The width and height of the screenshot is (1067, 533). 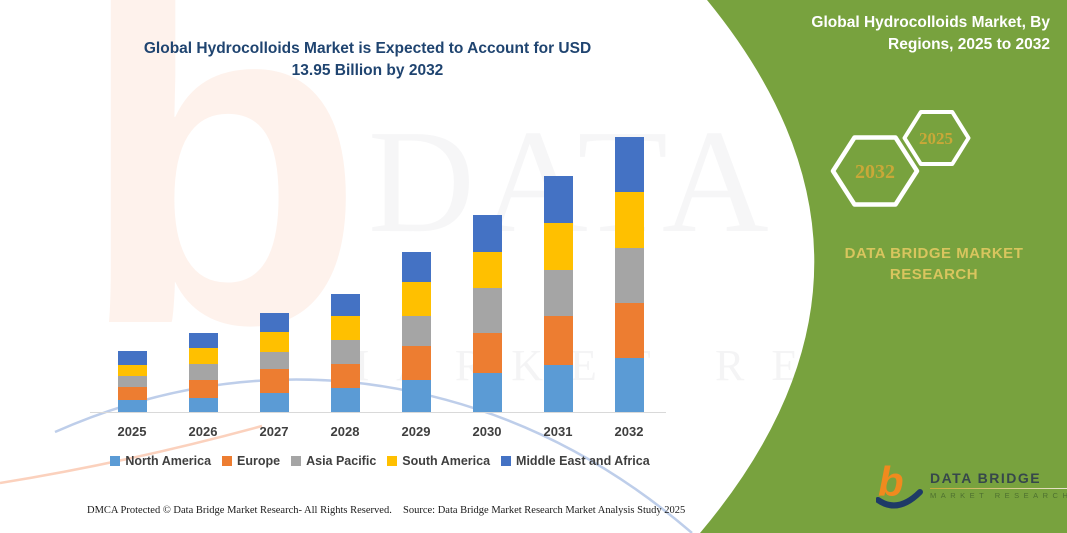 I want to click on x-tick-label: 2032, so click(x=629, y=431).